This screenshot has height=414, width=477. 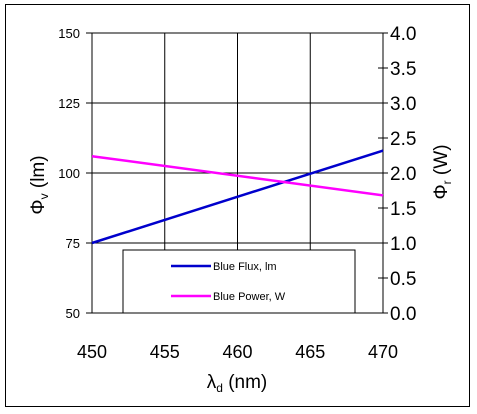 I want to click on x-tick-label: 455, so click(x=165, y=352).